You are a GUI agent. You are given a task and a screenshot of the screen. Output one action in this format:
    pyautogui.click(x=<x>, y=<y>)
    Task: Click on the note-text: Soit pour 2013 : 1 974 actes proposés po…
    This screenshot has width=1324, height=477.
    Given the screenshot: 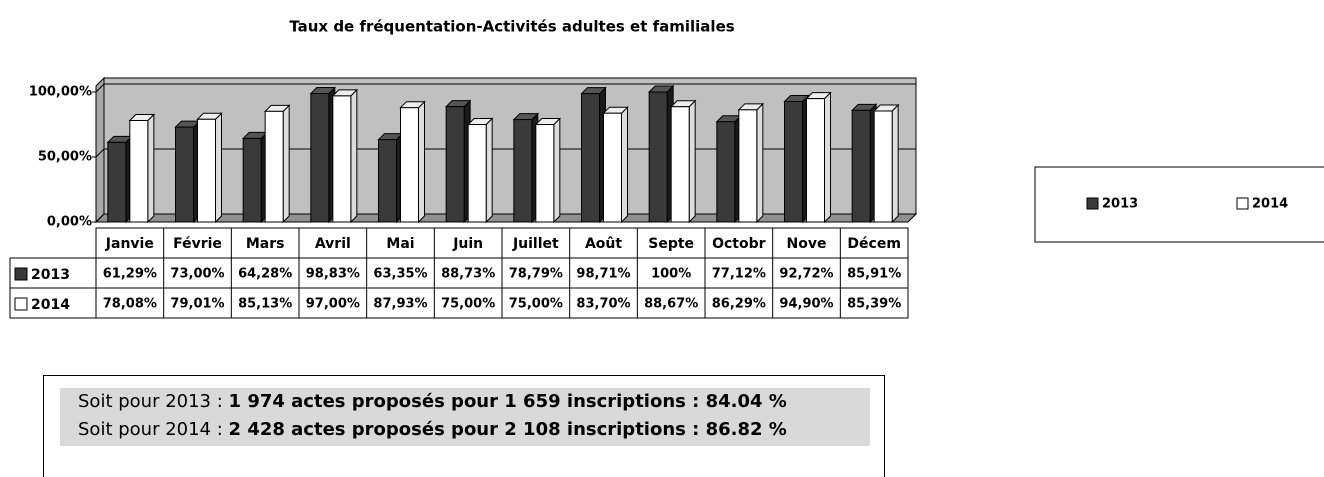 What is the action you would take?
    pyautogui.click(x=465, y=417)
    